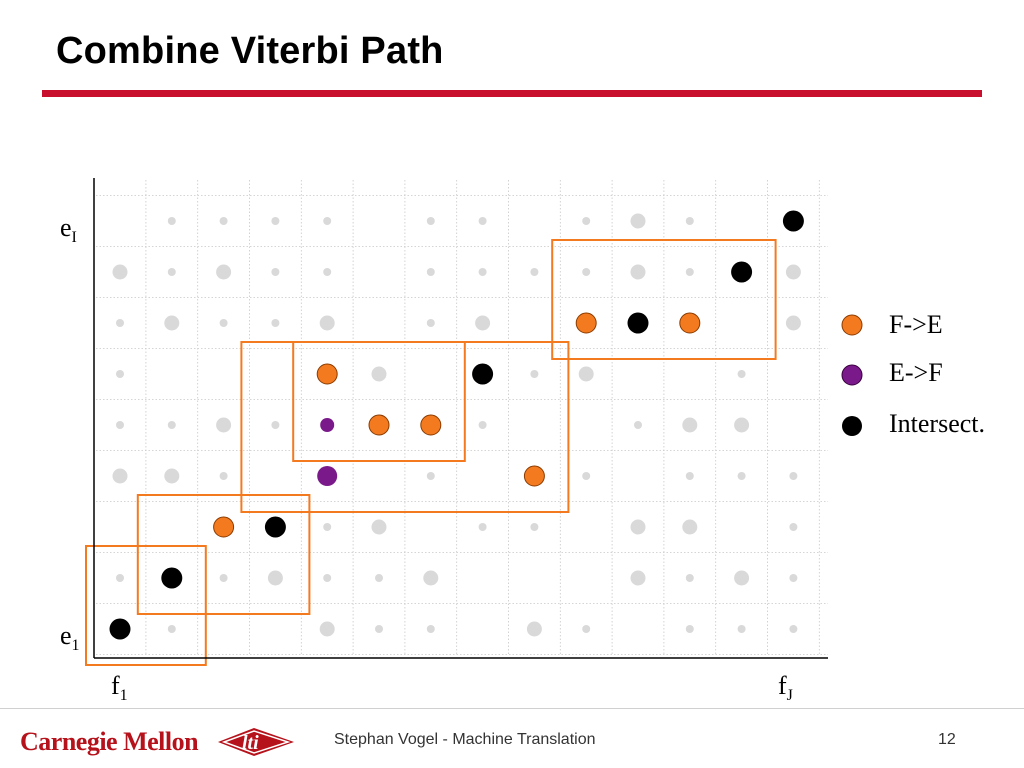 This screenshot has width=1024, height=768. I want to click on legend-item-ef: E->F, so click(892, 372).